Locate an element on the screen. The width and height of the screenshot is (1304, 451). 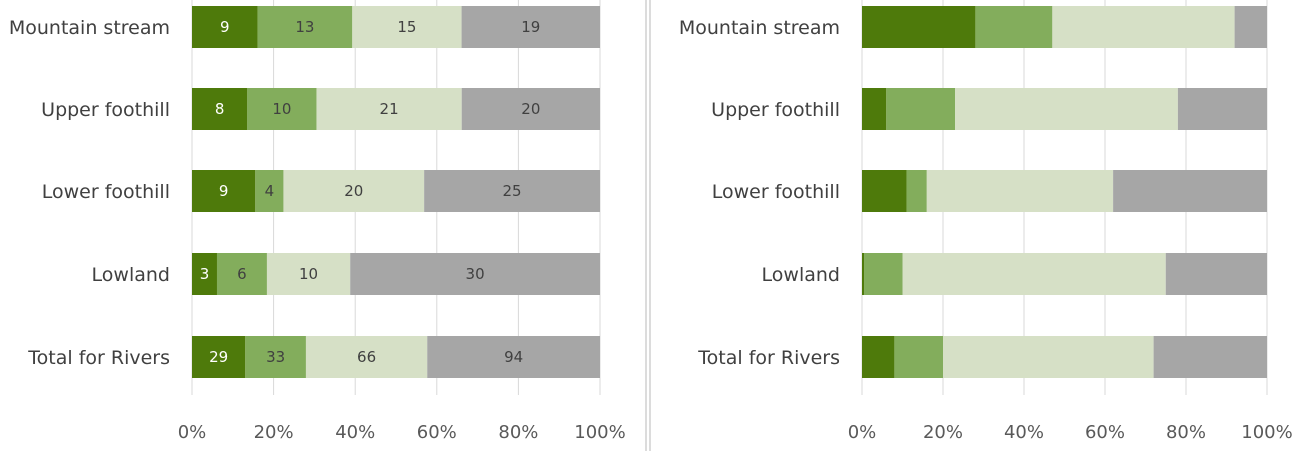
data-label: 15 is located at coordinates (406, 27).